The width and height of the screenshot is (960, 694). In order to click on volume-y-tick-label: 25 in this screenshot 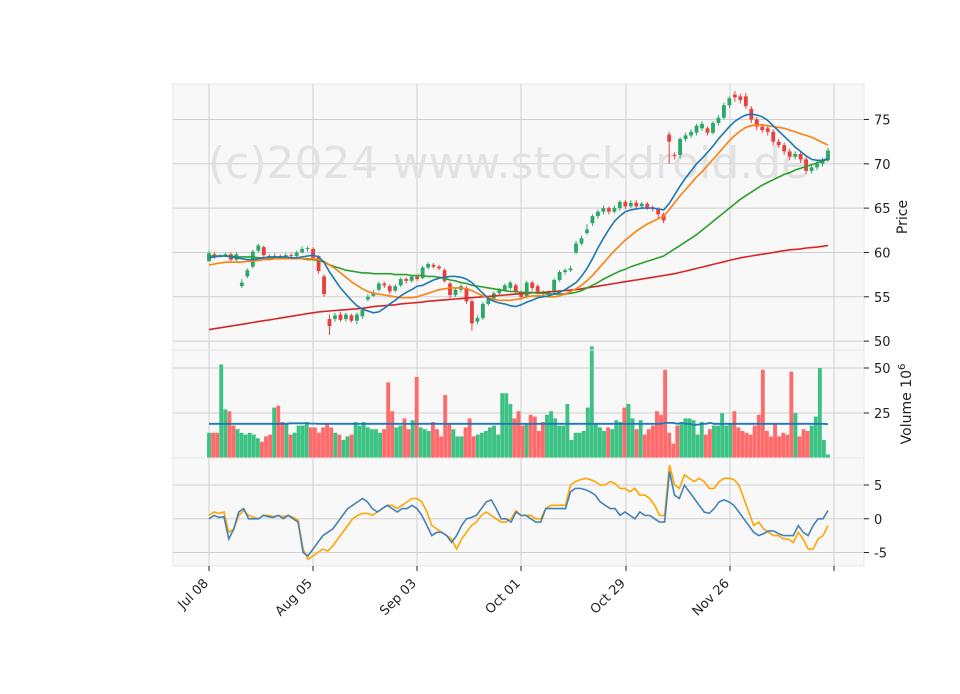, I will do `click(882, 414)`.